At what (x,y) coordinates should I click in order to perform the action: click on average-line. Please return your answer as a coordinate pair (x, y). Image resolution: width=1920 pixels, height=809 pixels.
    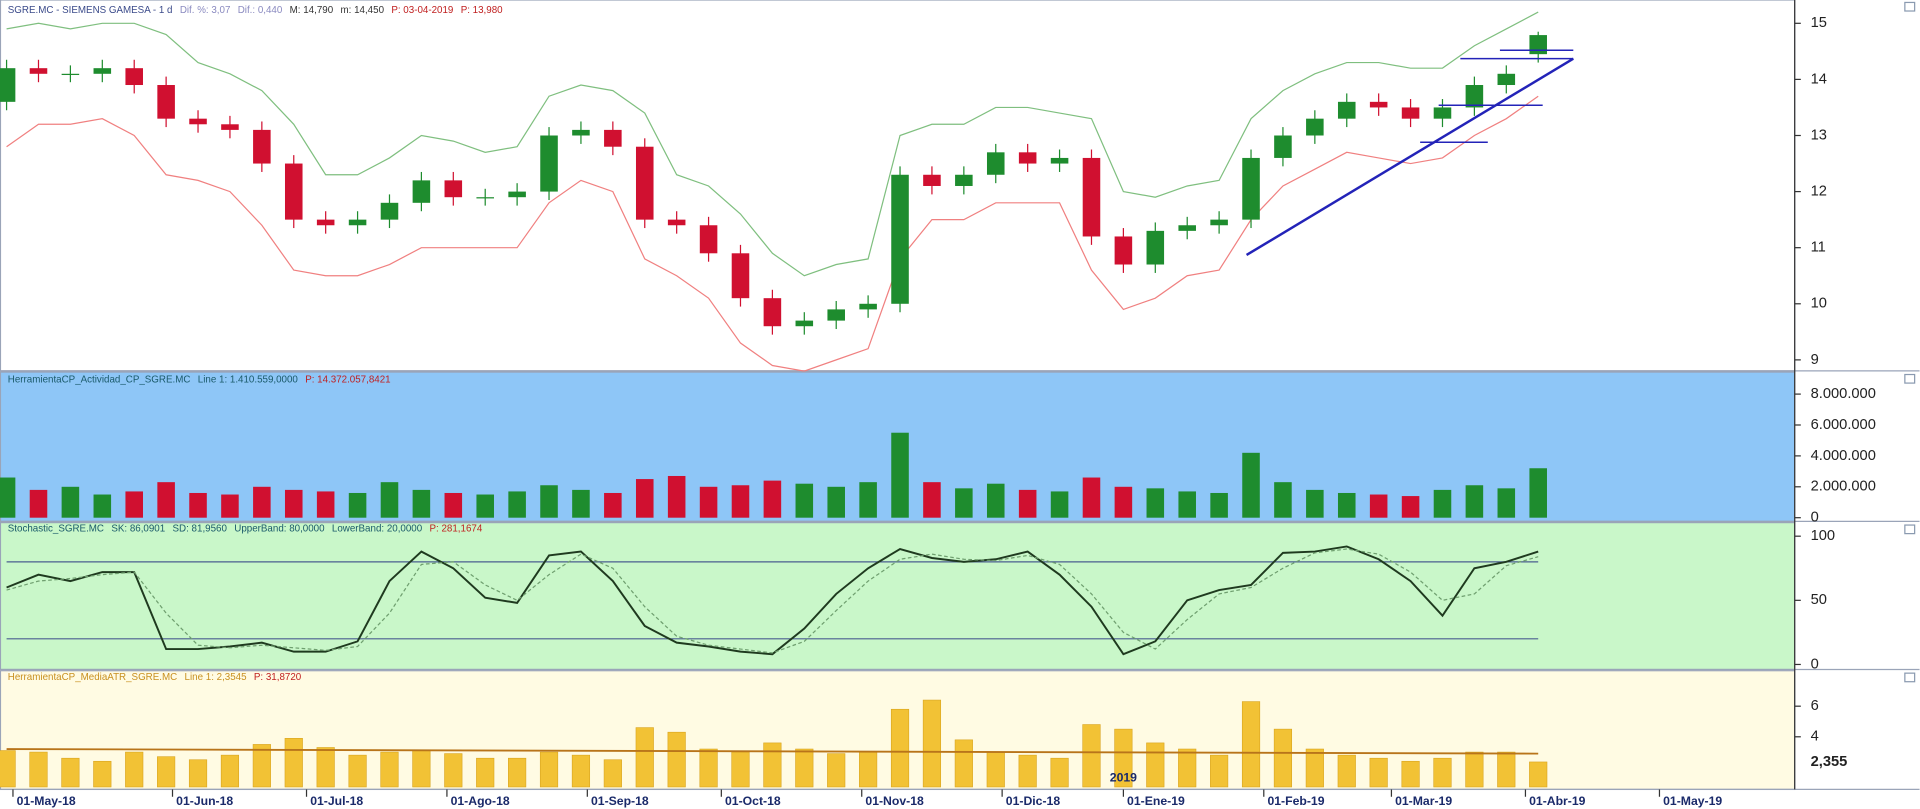
    Looking at the image, I should click on (772, 751).